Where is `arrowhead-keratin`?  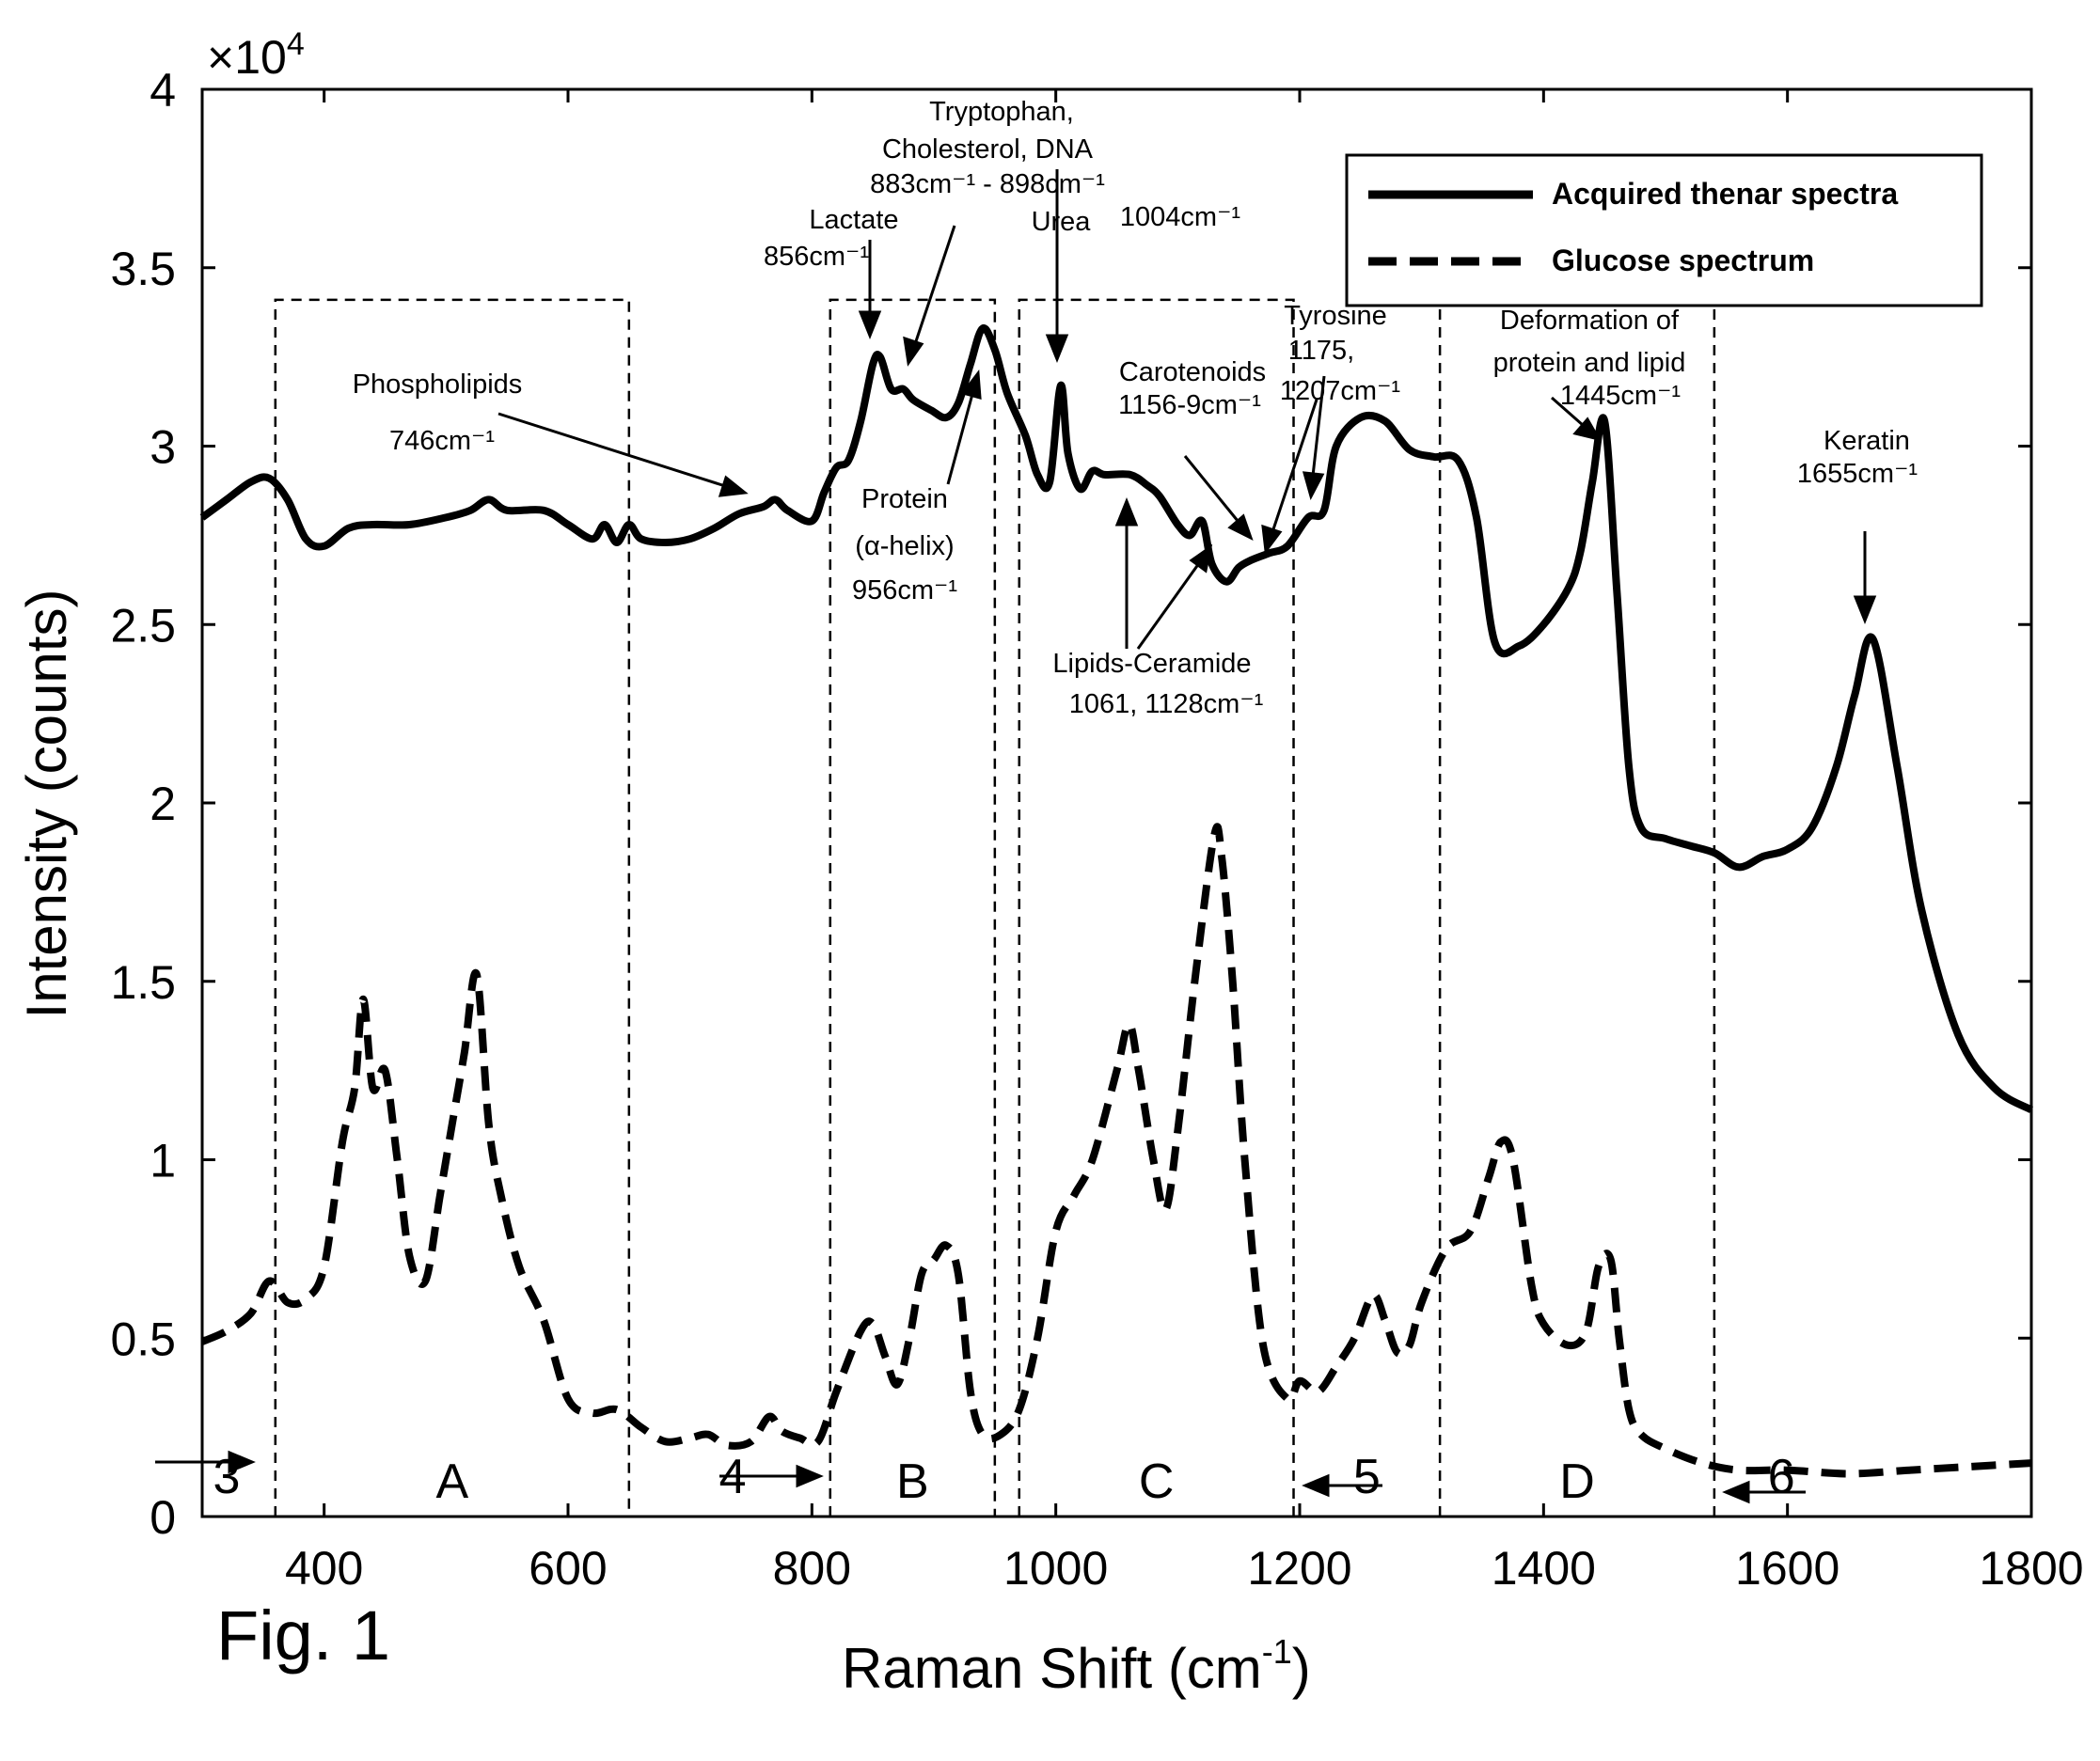
arrowhead-keratin is located at coordinates (1865, 610).